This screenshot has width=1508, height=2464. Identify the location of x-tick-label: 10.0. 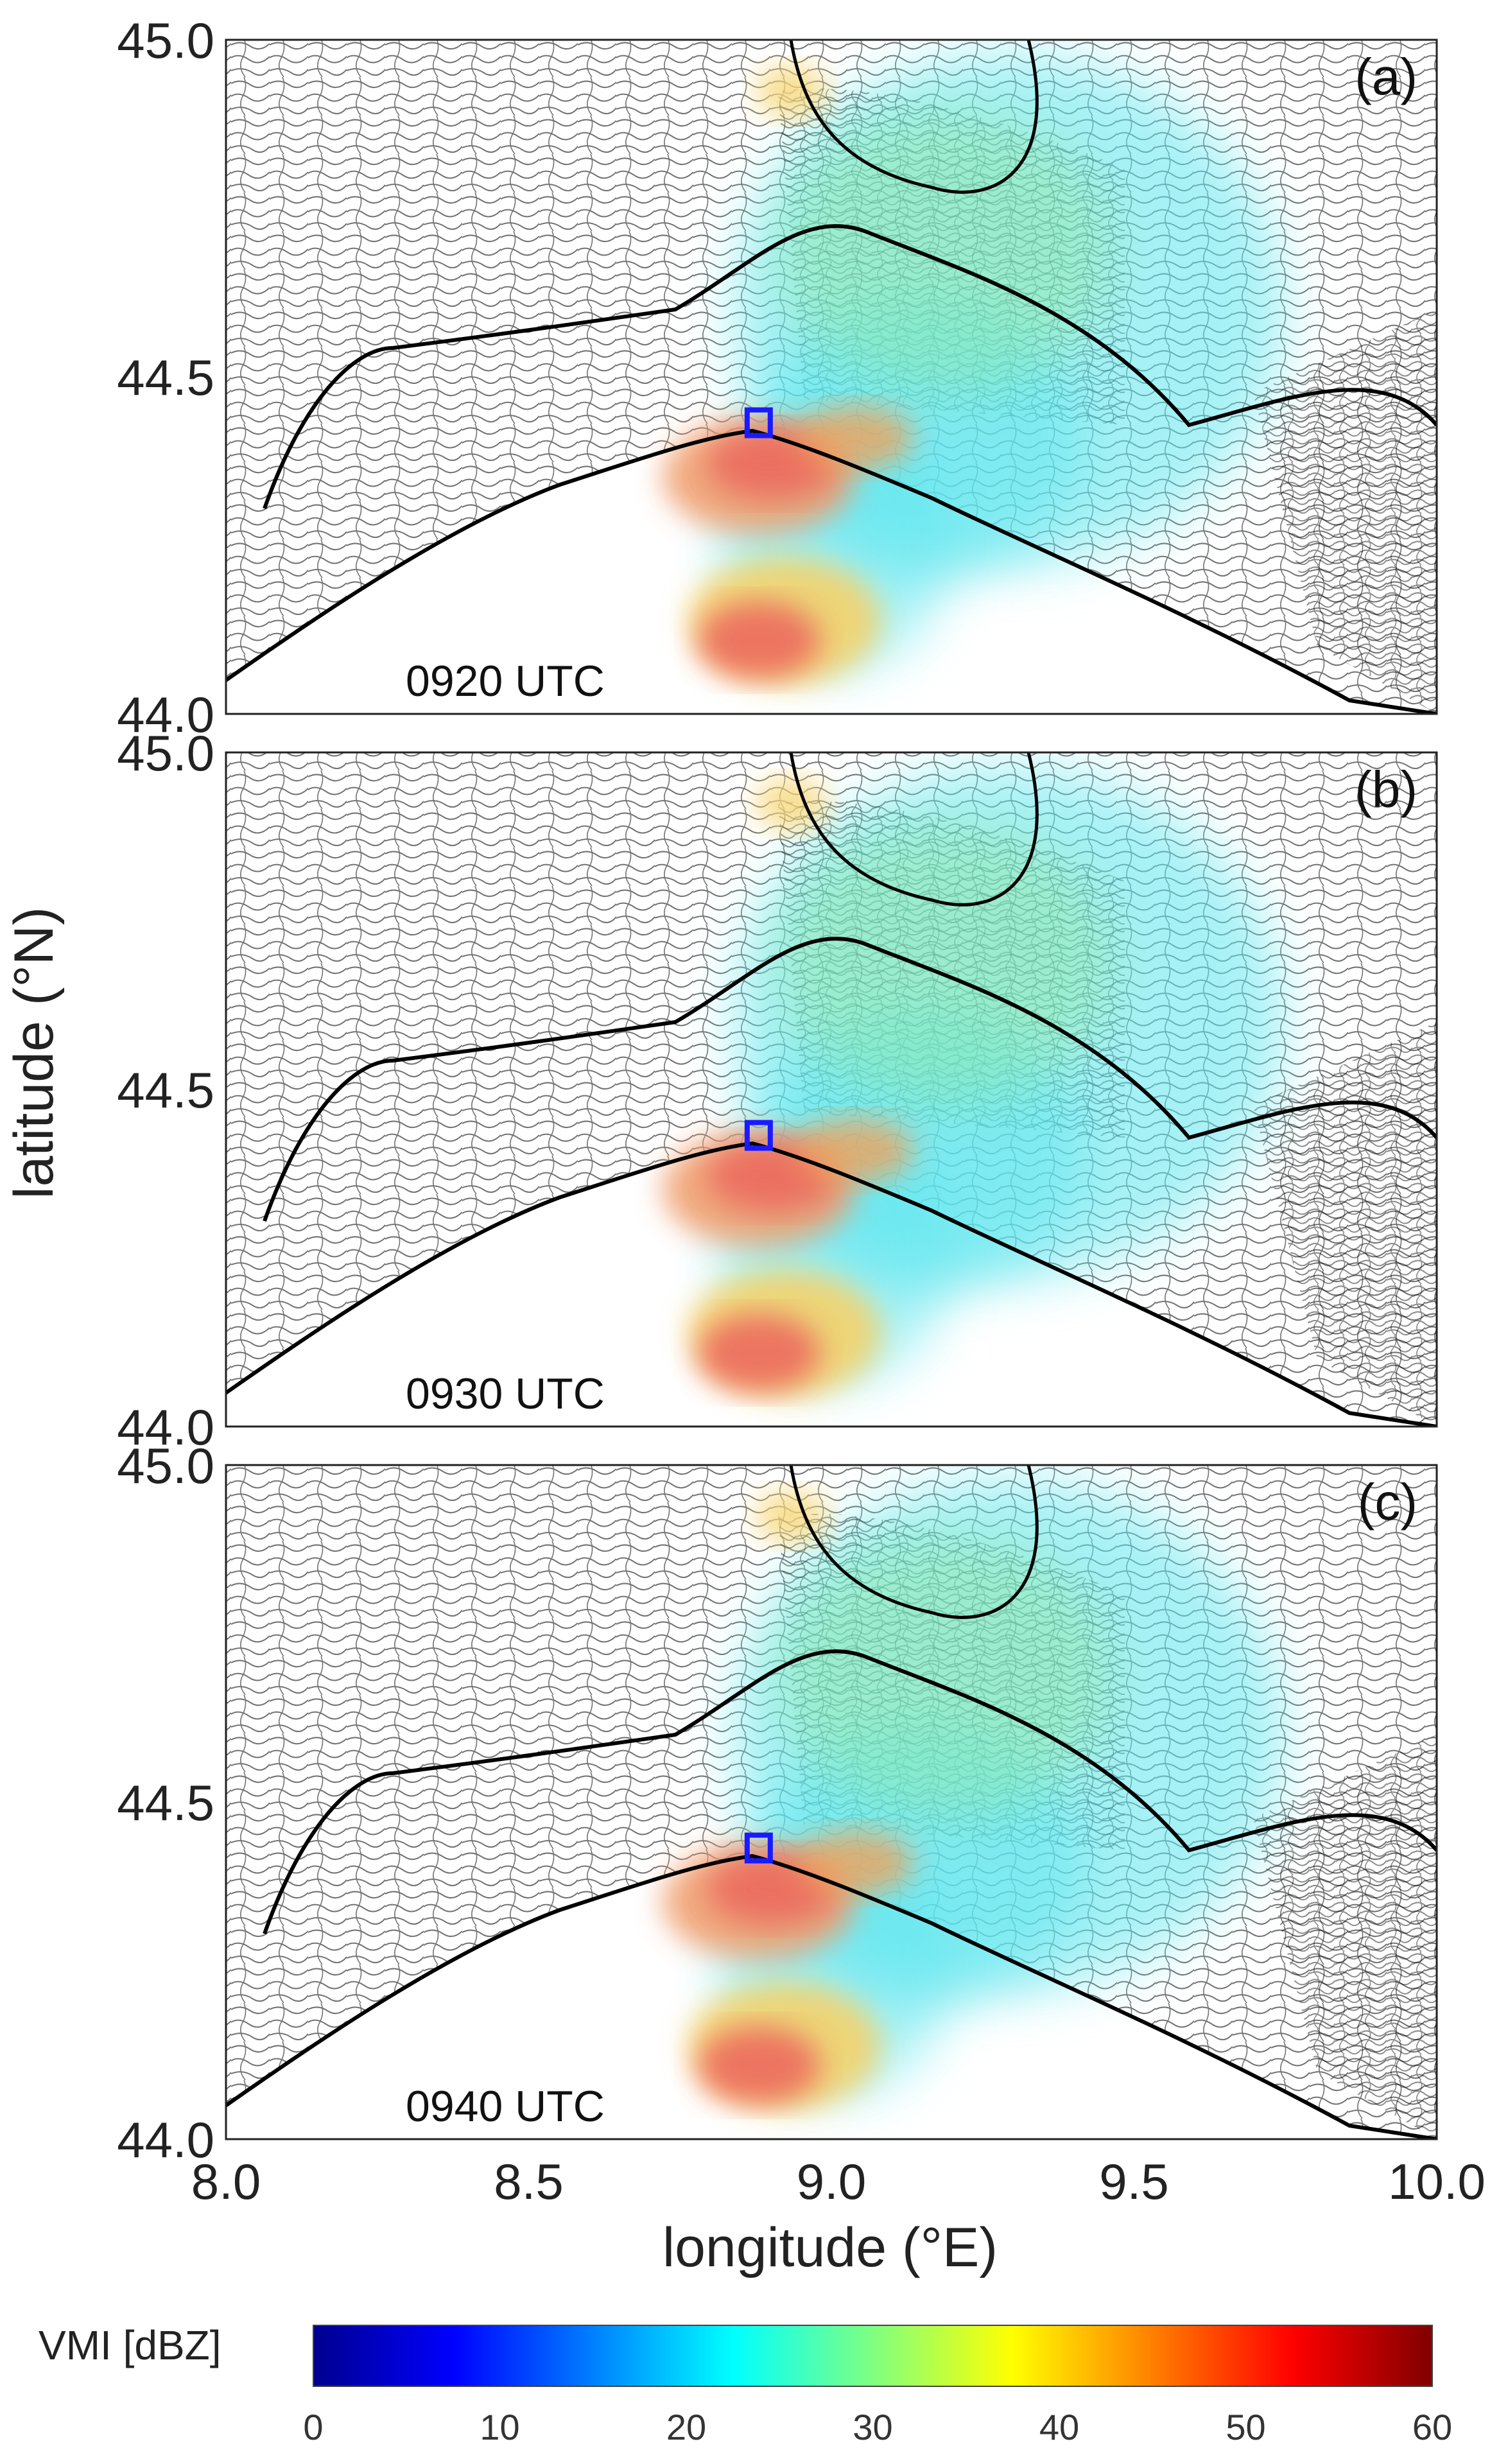
(1437, 2181).